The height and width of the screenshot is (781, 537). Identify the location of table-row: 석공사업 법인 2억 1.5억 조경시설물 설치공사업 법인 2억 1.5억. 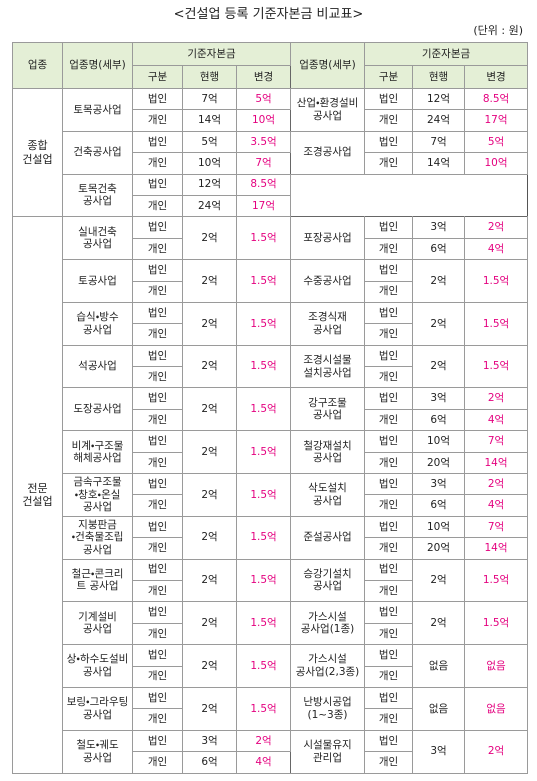
(270, 366).